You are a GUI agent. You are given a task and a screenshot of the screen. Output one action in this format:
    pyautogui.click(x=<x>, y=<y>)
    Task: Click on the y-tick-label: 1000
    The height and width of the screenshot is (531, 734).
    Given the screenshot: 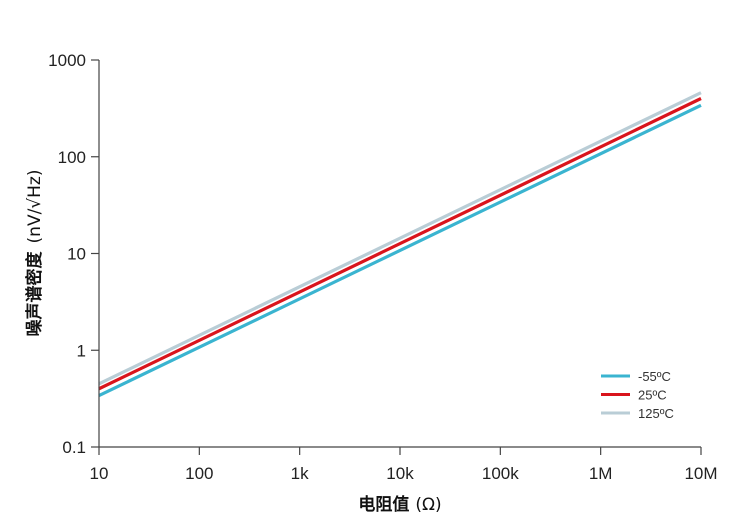 What is the action you would take?
    pyautogui.click(x=67, y=60)
    